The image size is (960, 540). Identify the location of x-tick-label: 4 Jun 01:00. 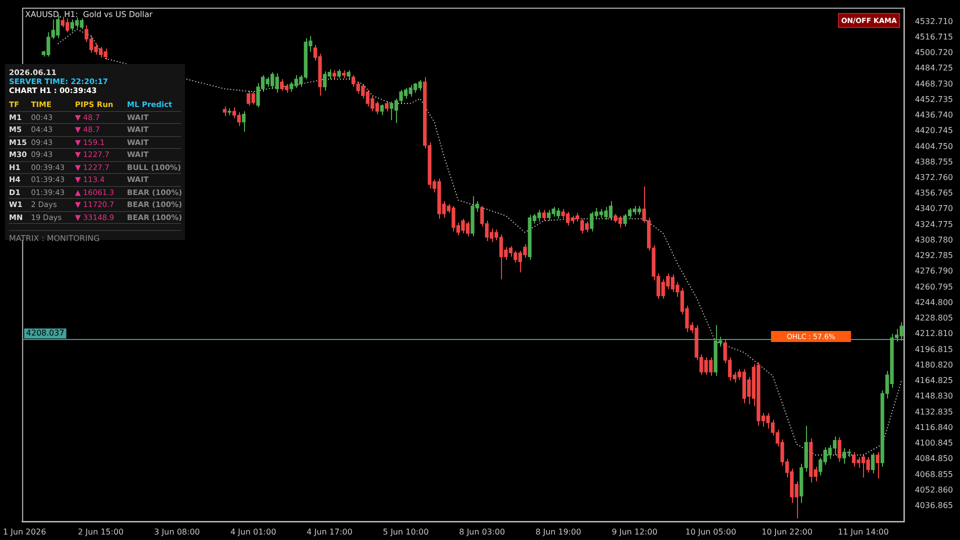
(253, 531).